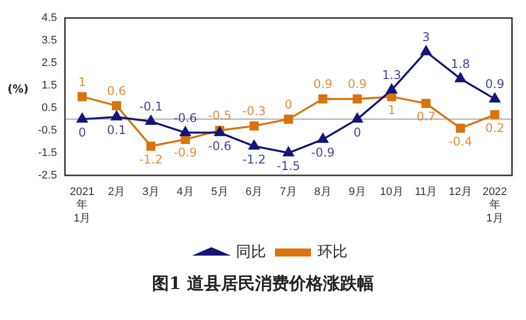  What do you see at coordinates (220, 115) in the screenshot?
I see `data-label: -0.5` at bounding box center [220, 115].